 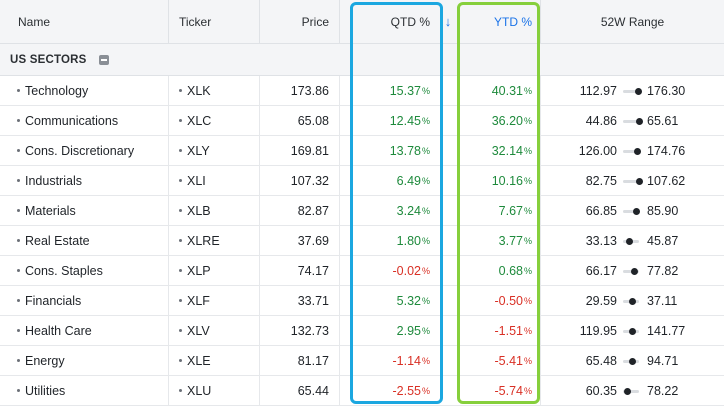 I want to click on column-header-ytd: YTD %, so click(x=512, y=21).